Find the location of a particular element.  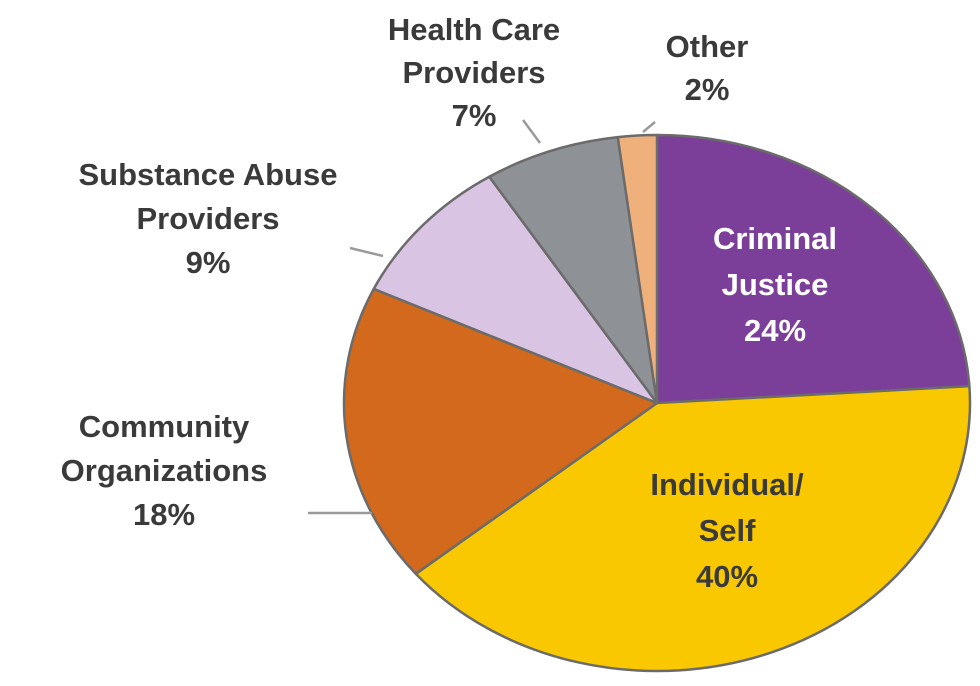

slice-value-label: 18% is located at coordinates (164, 514).